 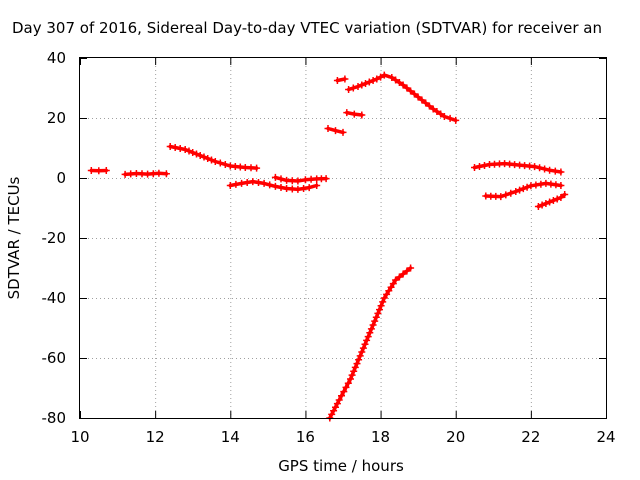 What do you see at coordinates (56, 58) in the screenshot?
I see `y-tick-label: 40` at bounding box center [56, 58].